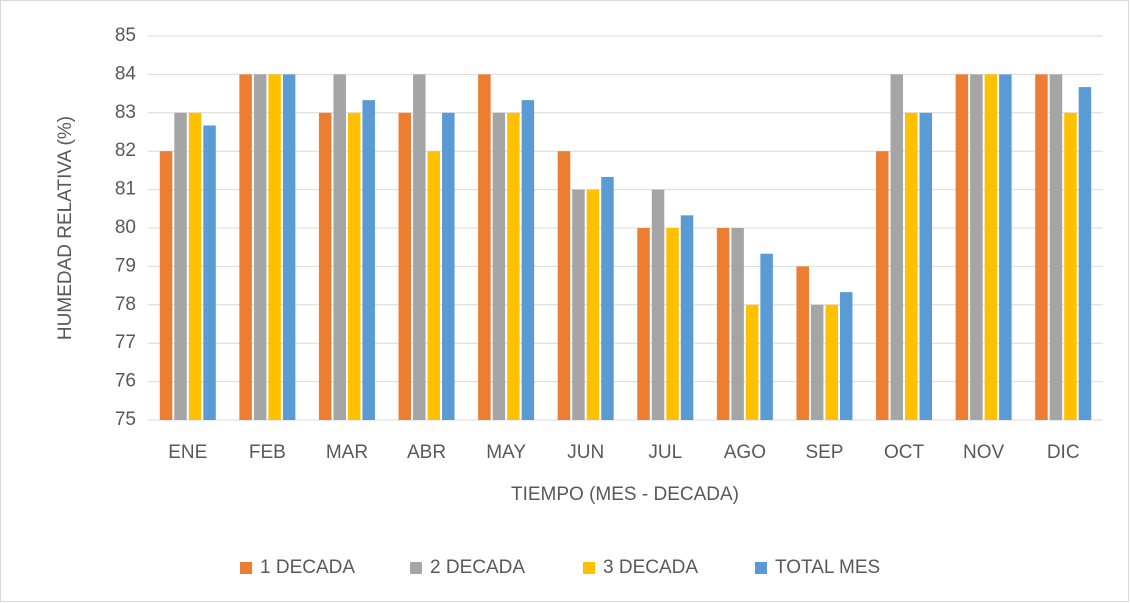  What do you see at coordinates (126, 73) in the screenshot?
I see `y-tick-label: 84` at bounding box center [126, 73].